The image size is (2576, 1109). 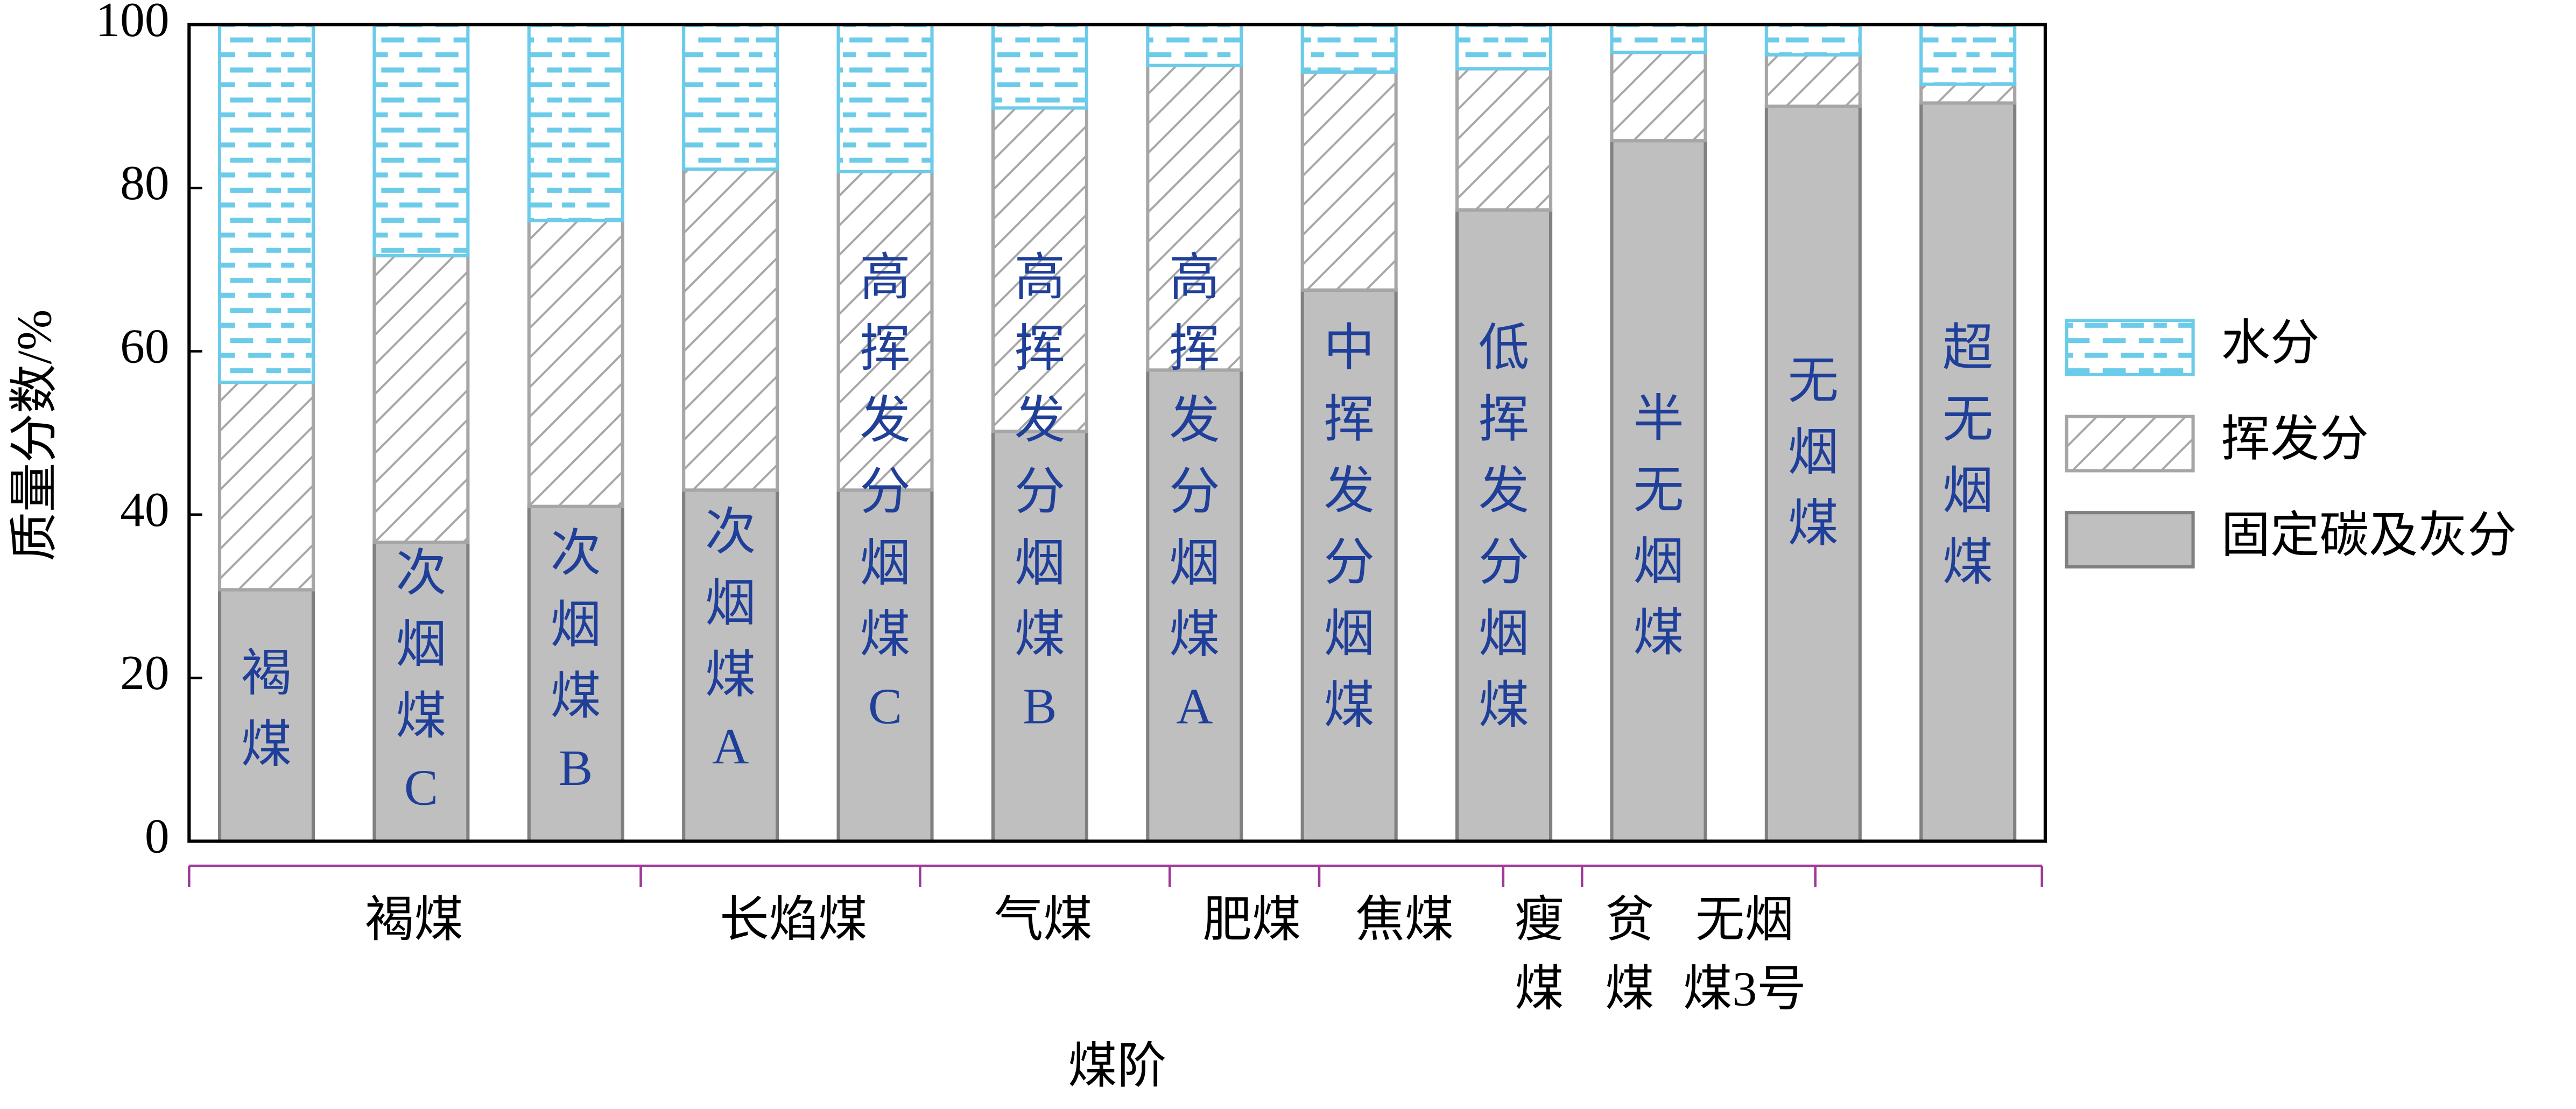 I want to click on bar-label: 高挥发分烟煤 B, so click(x=1041, y=492).